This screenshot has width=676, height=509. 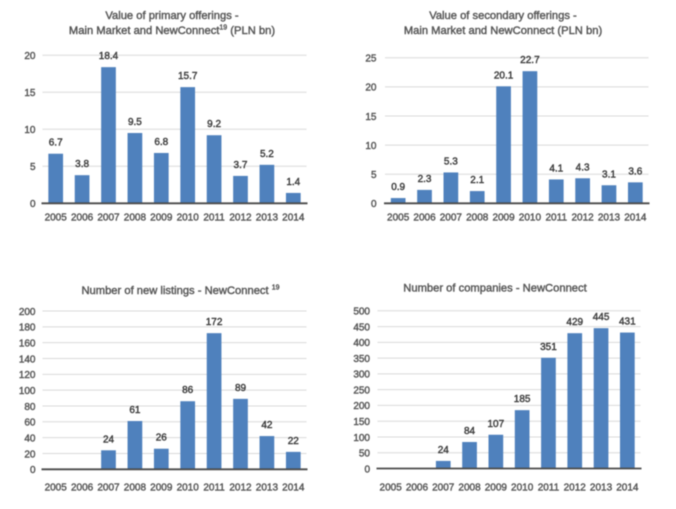 I want to click on svg-text: 18.4, so click(x=109, y=56).